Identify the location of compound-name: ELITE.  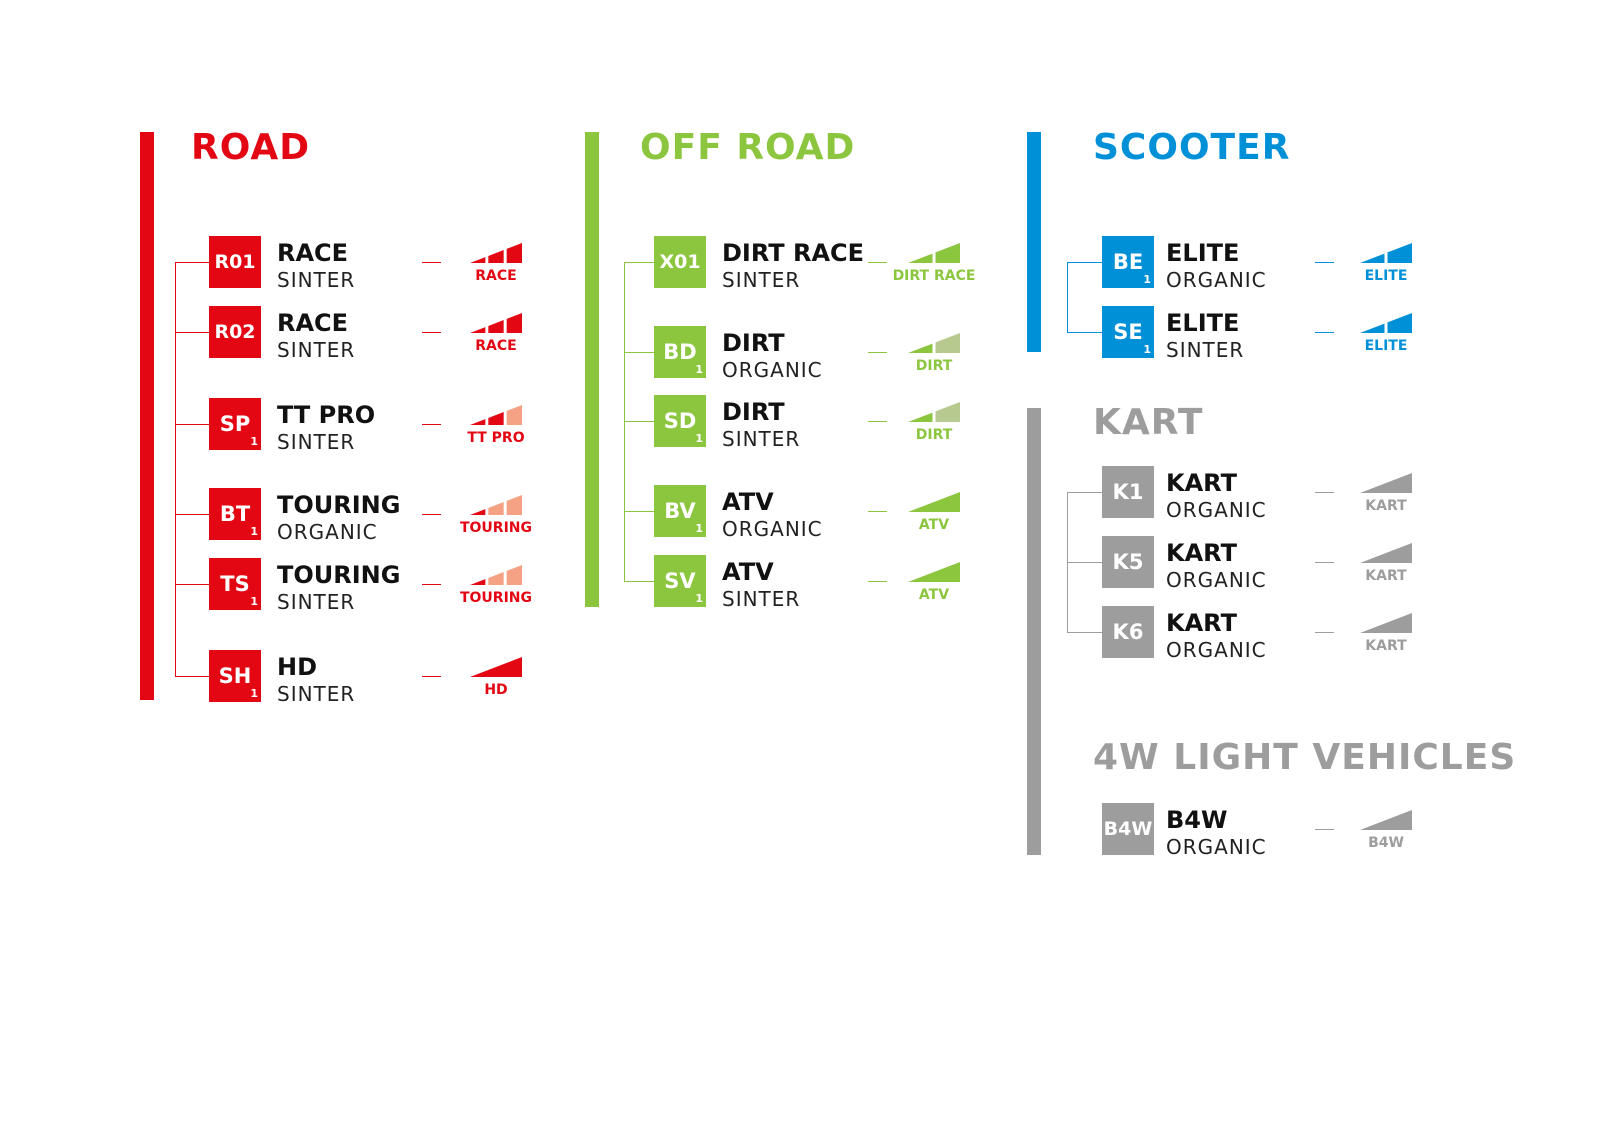
(1203, 323).